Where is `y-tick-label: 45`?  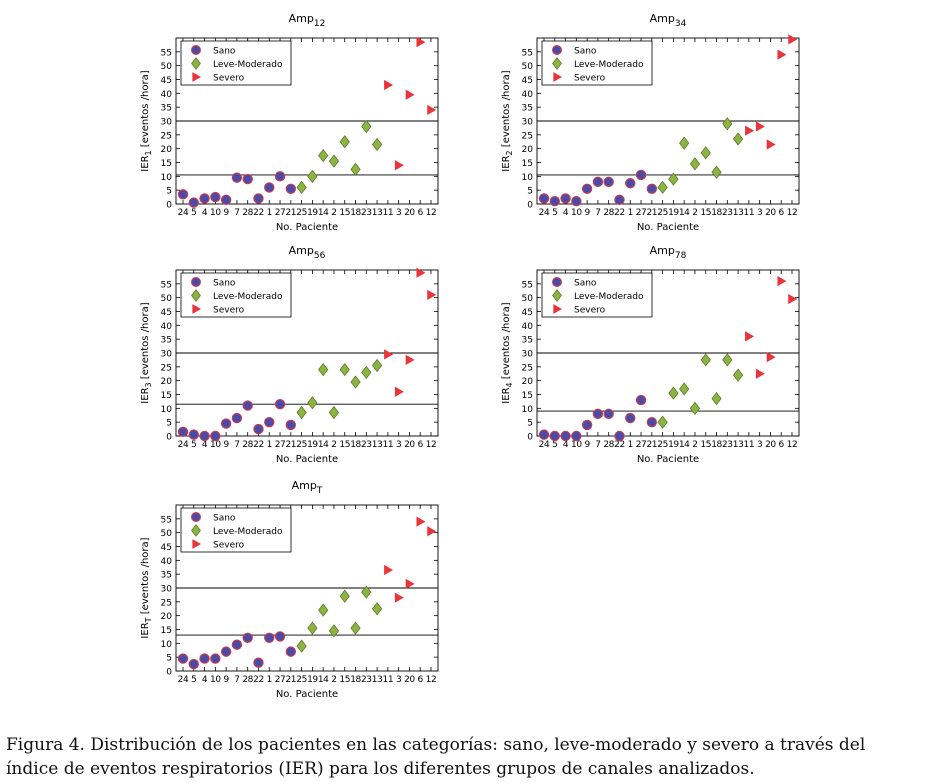 y-tick-label: 45 is located at coordinates (166, 81).